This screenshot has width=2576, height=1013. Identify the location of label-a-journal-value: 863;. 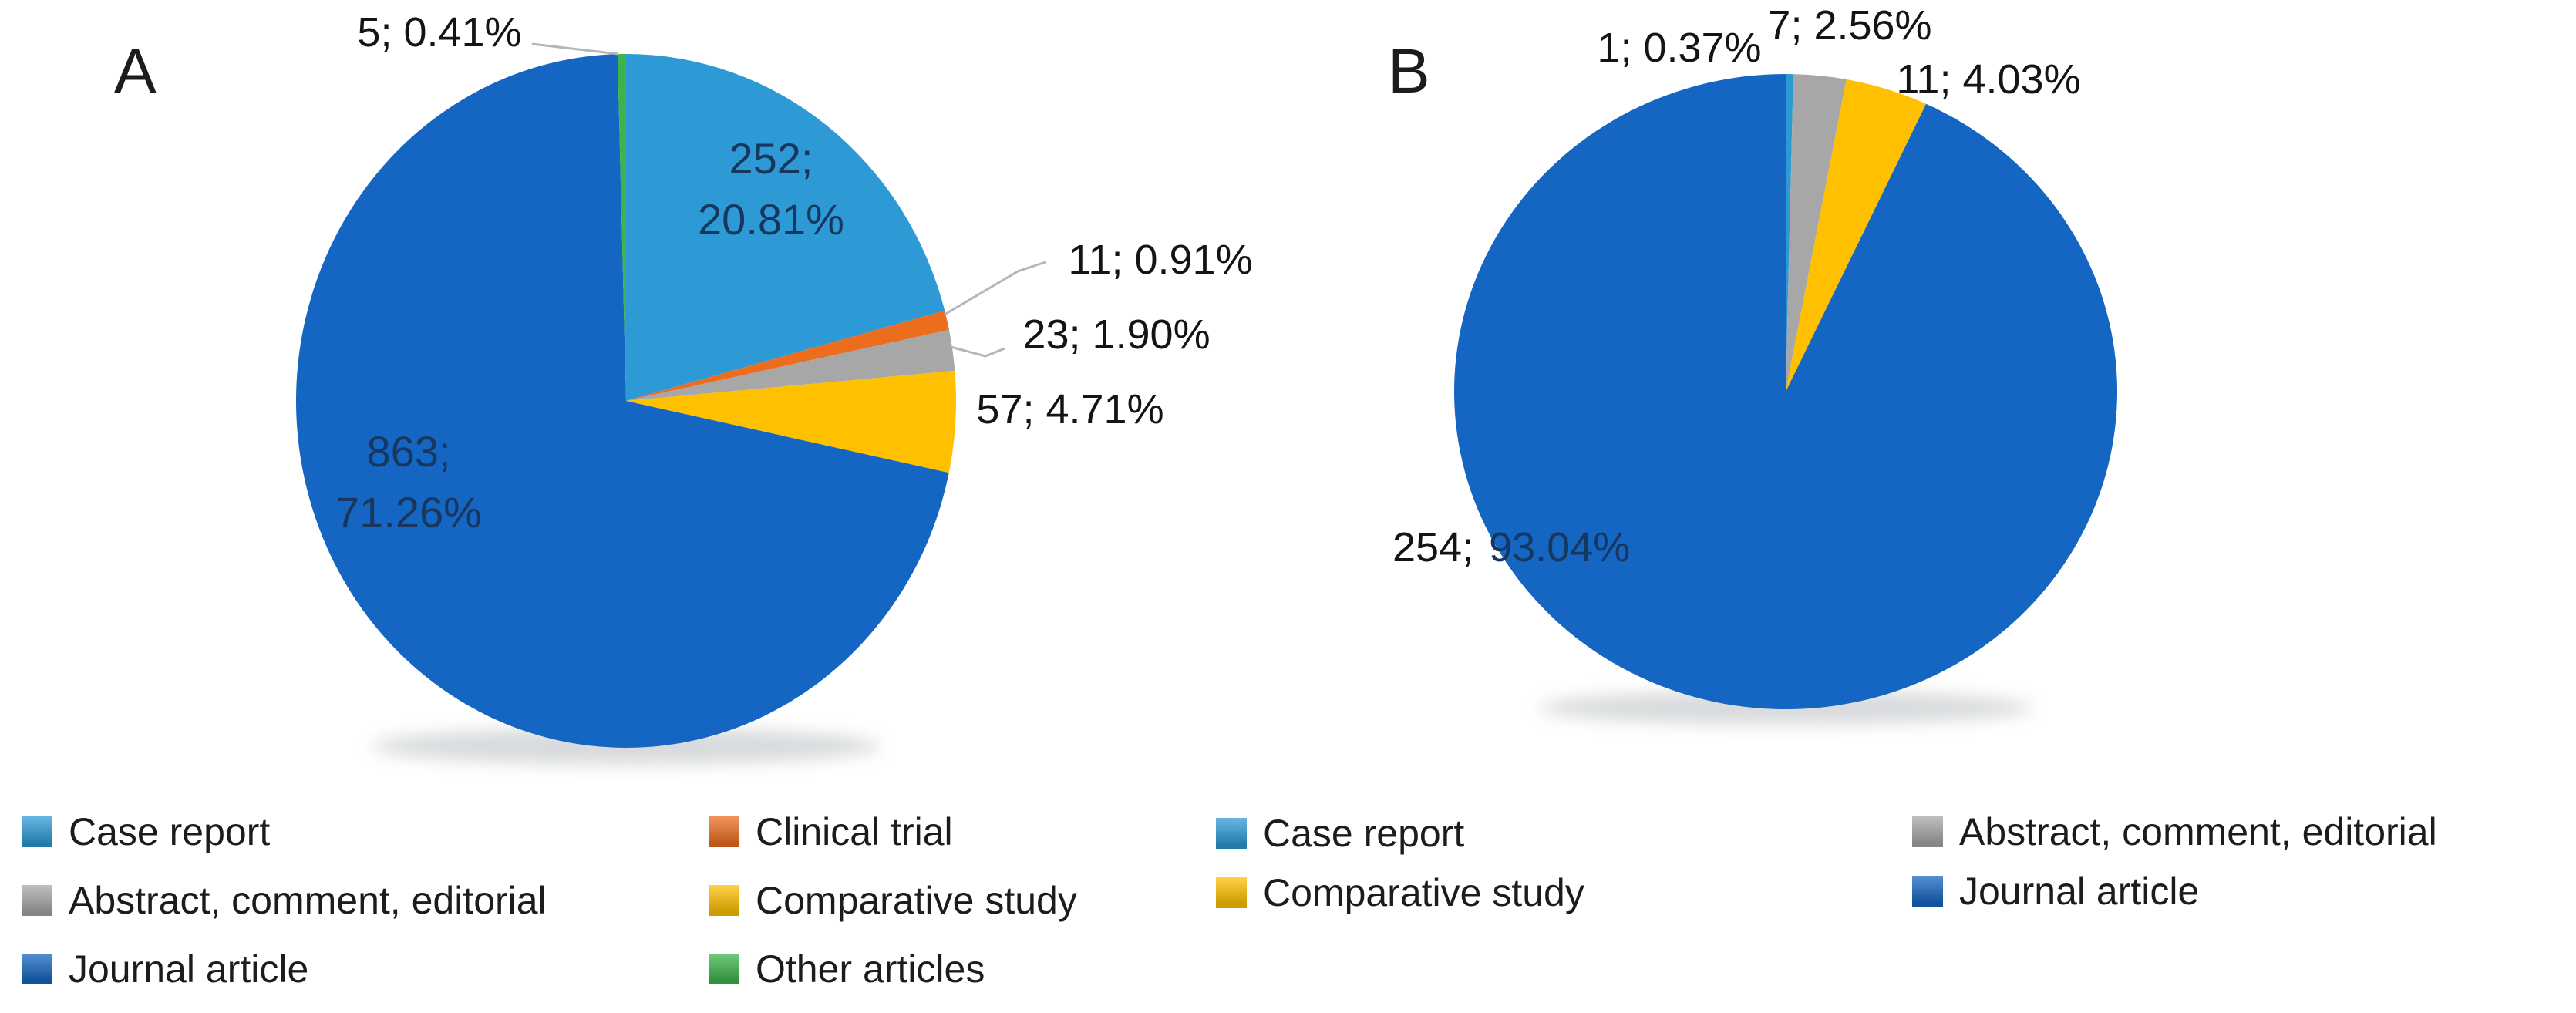
(409, 451).